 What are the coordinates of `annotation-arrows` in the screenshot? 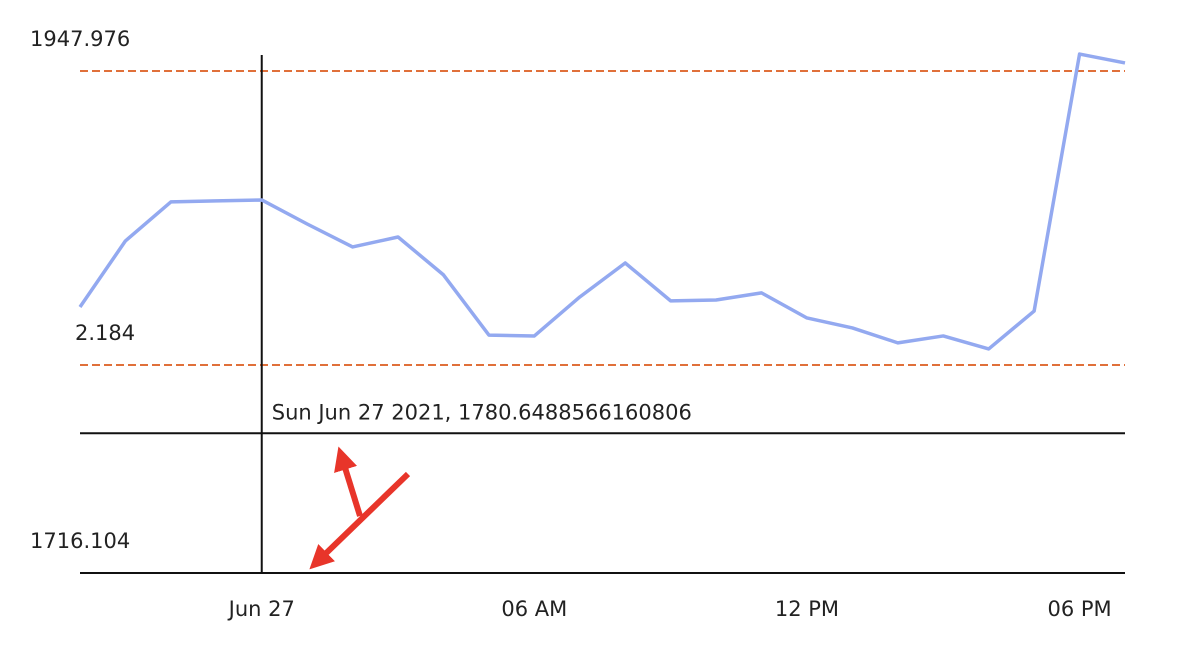 It's located at (360, 508).